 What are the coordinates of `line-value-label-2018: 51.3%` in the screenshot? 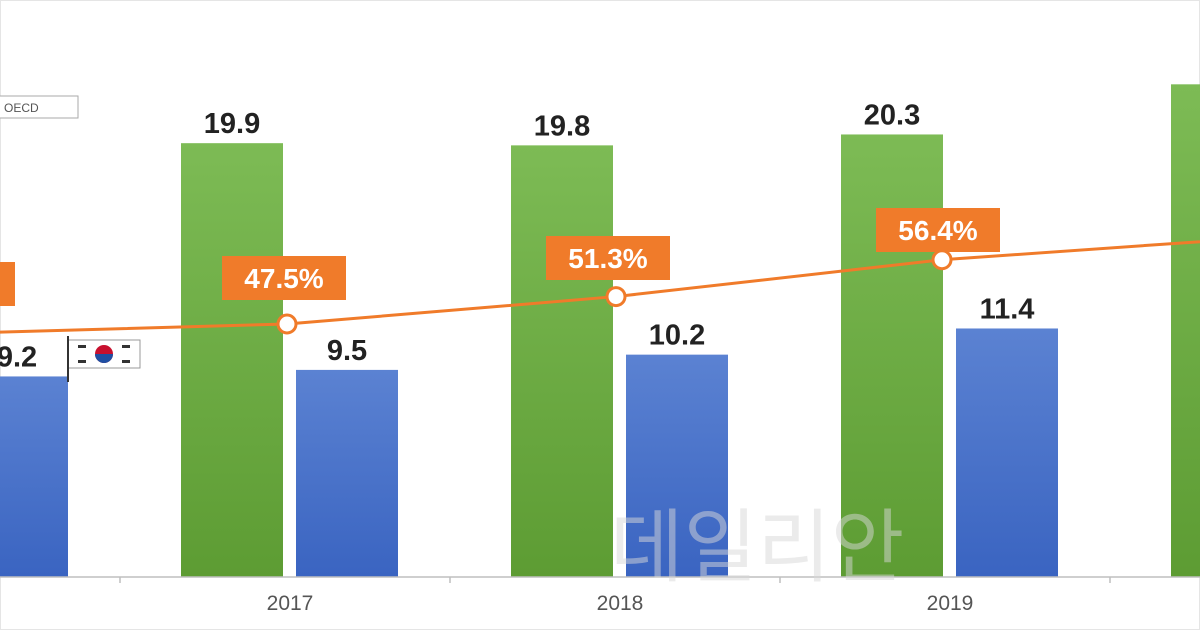 It's located at (608, 258).